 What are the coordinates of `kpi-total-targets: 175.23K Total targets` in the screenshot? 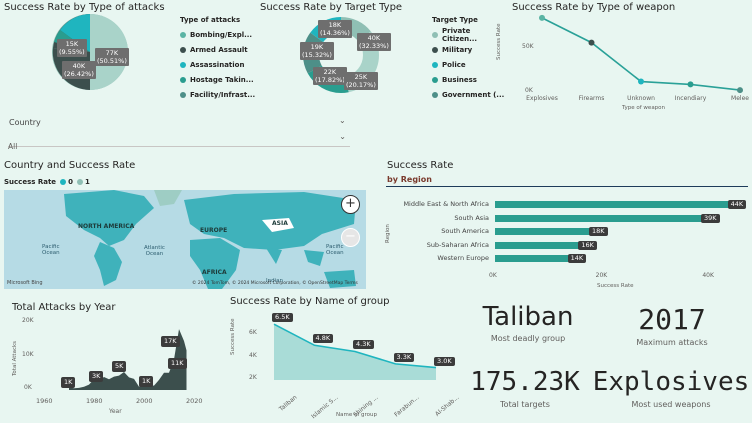 It's located at (525, 386).